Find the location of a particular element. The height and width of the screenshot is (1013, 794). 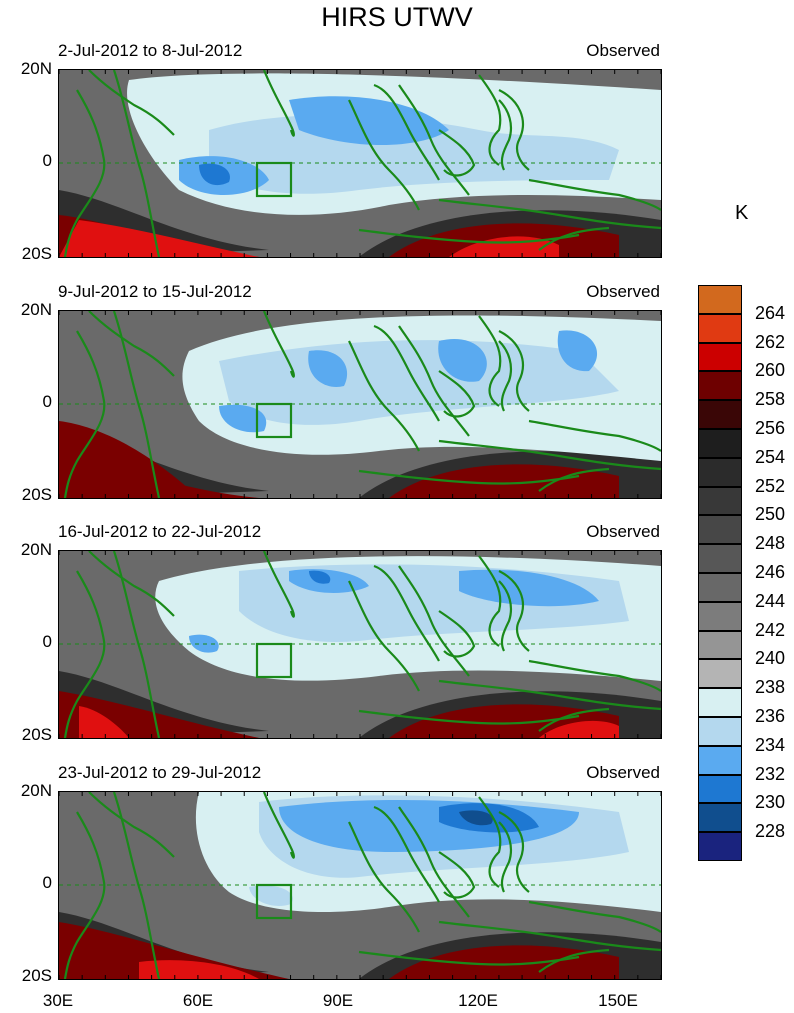

colorbar is located at coordinates (720, 573).